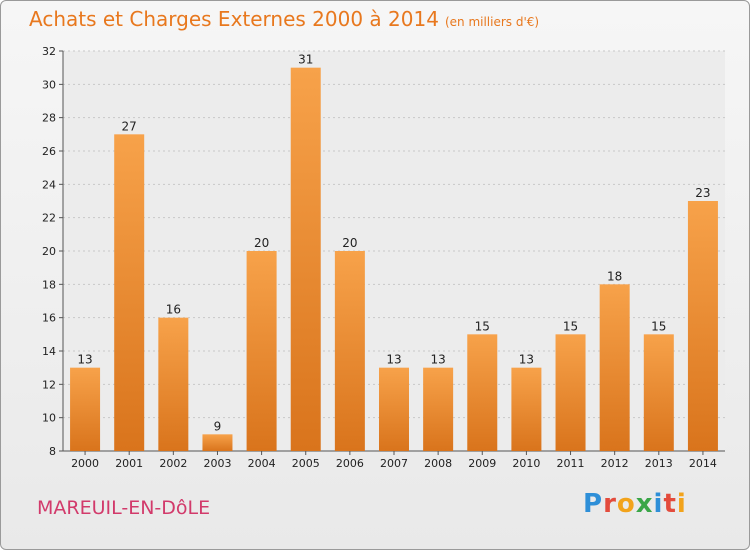 The width and height of the screenshot is (750, 550). I want to click on value-label-2012: 18, so click(614, 276).